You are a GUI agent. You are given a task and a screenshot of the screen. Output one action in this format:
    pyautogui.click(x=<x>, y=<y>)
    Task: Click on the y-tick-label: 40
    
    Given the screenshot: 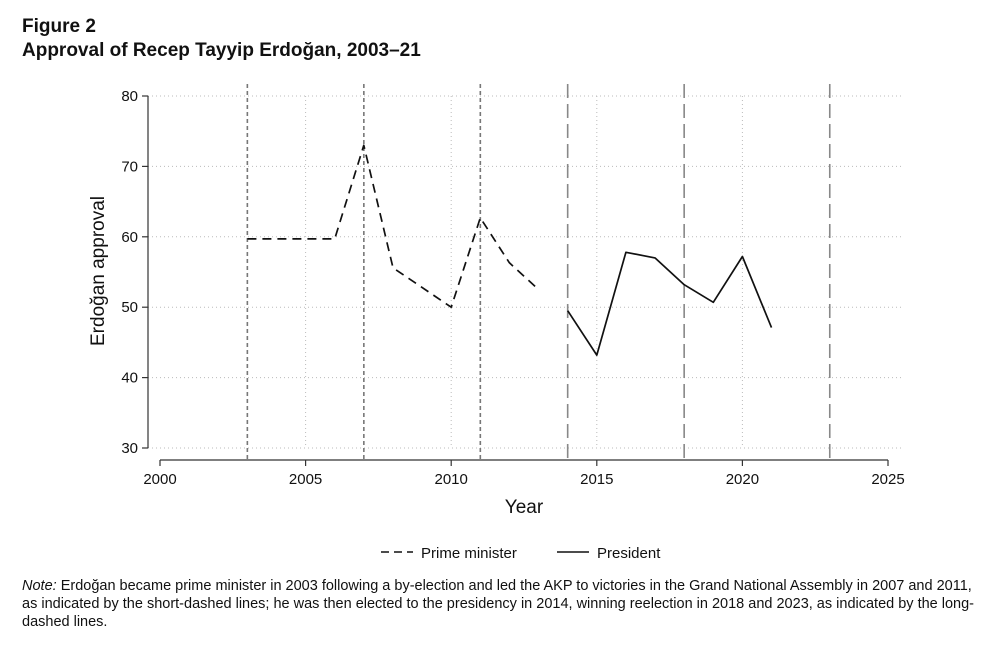 What is the action you would take?
    pyautogui.click(x=129, y=378)
    